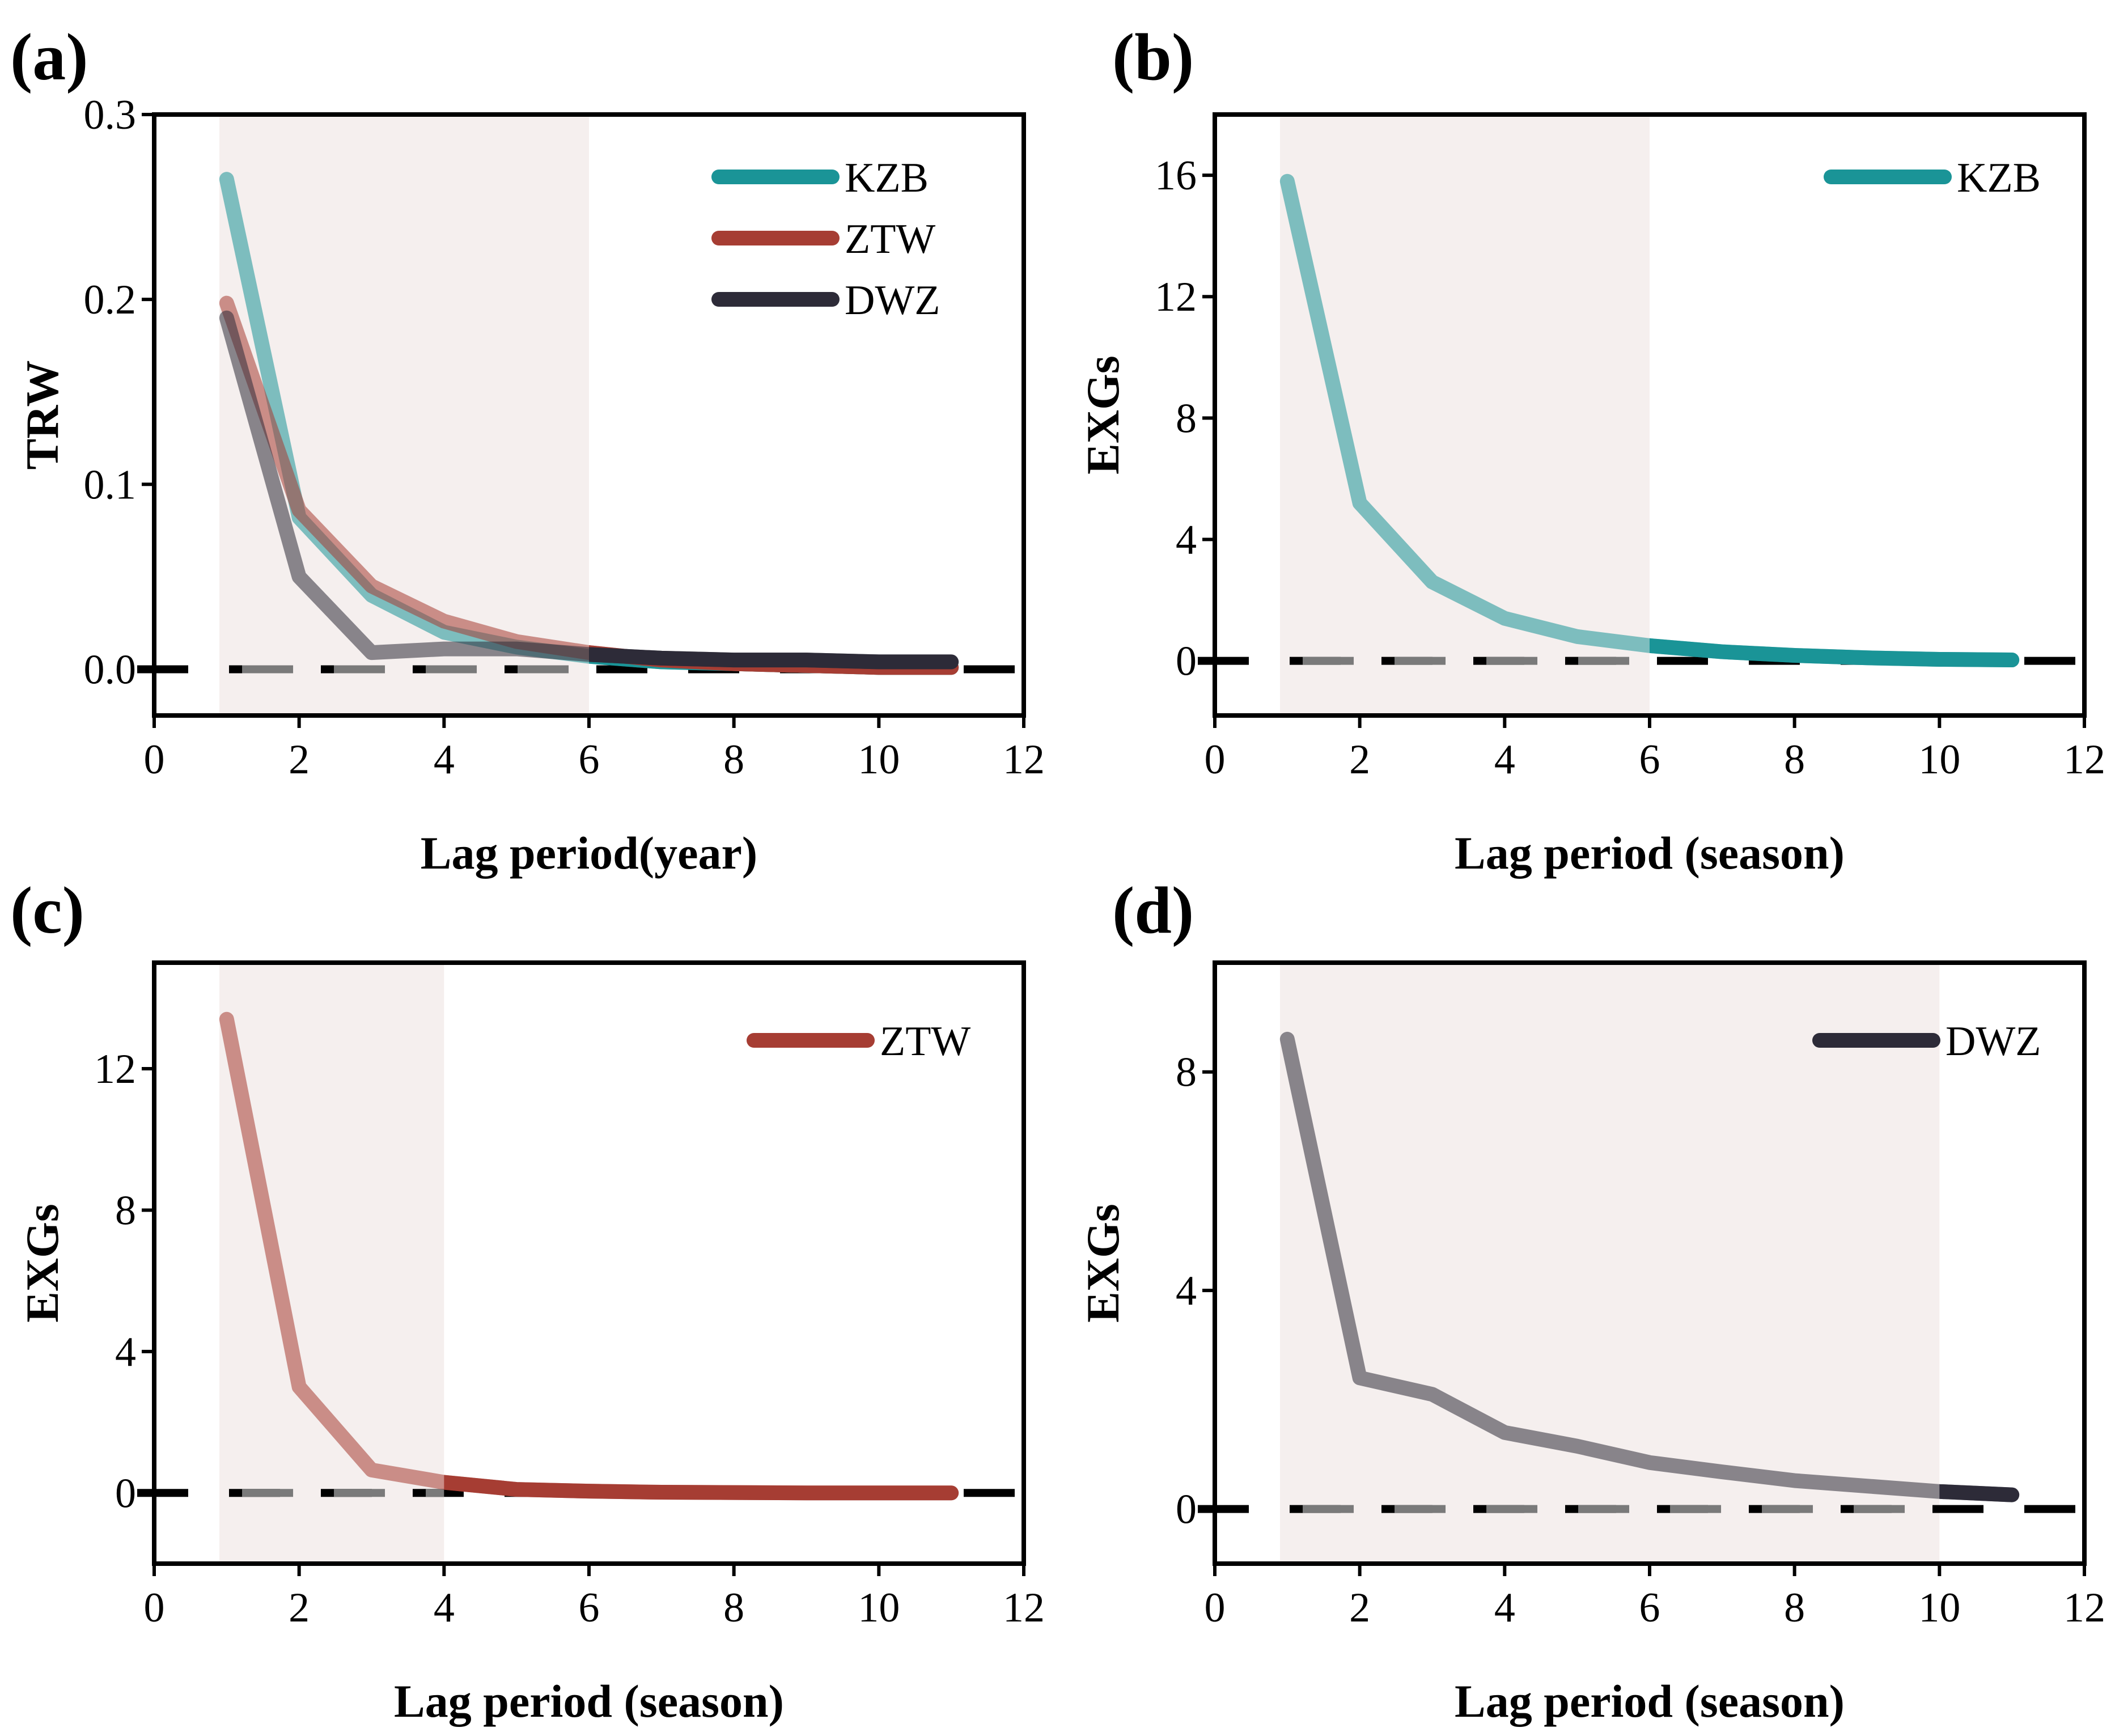  I want to click on panel-d-legend: DWZ, so click(1926, 1041).